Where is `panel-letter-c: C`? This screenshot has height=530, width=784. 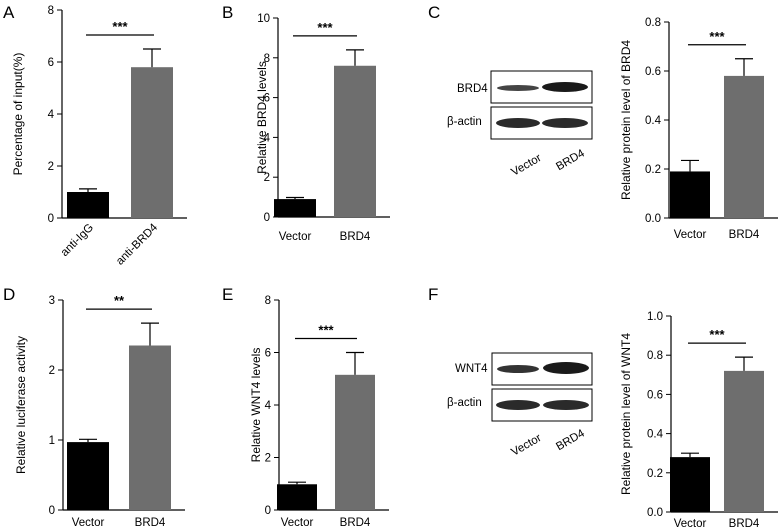
panel-letter-c: C is located at coordinates (434, 12).